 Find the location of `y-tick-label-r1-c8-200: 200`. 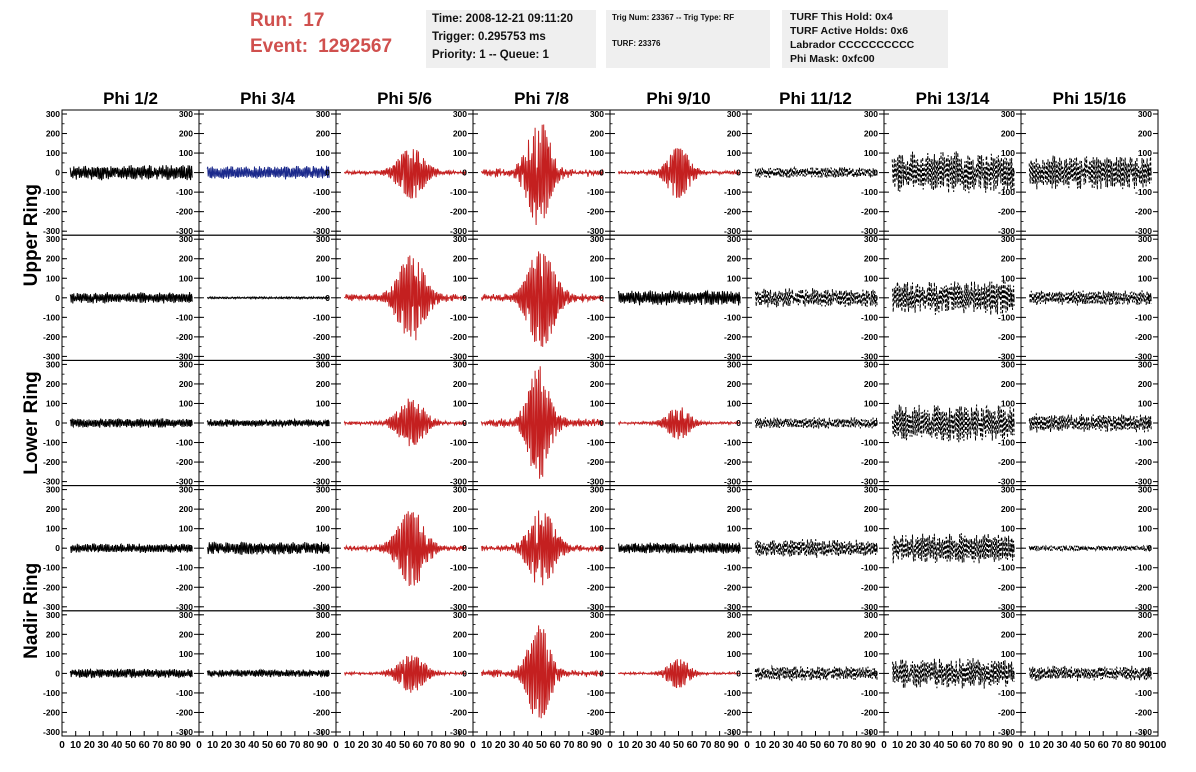

y-tick-label-r1-c8-200: 200 is located at coordinates (1145, 134).